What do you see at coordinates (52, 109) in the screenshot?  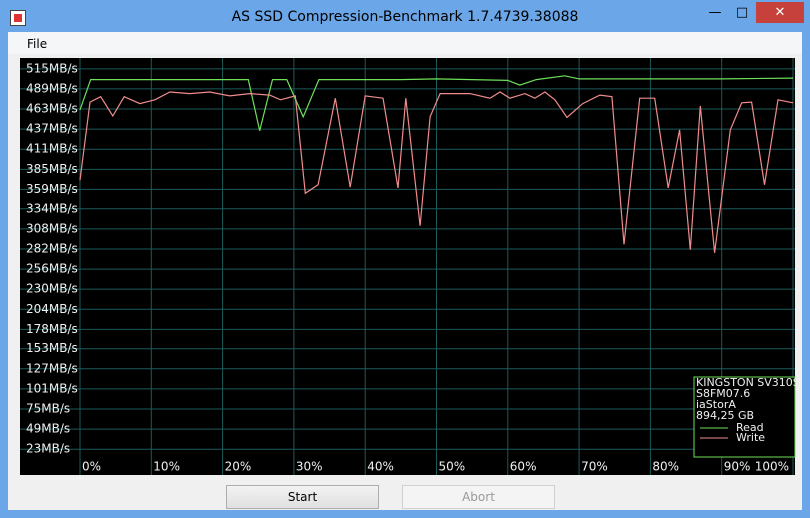 I see `y-tick-label: 463MB/s` at bounding box center [52, 109].